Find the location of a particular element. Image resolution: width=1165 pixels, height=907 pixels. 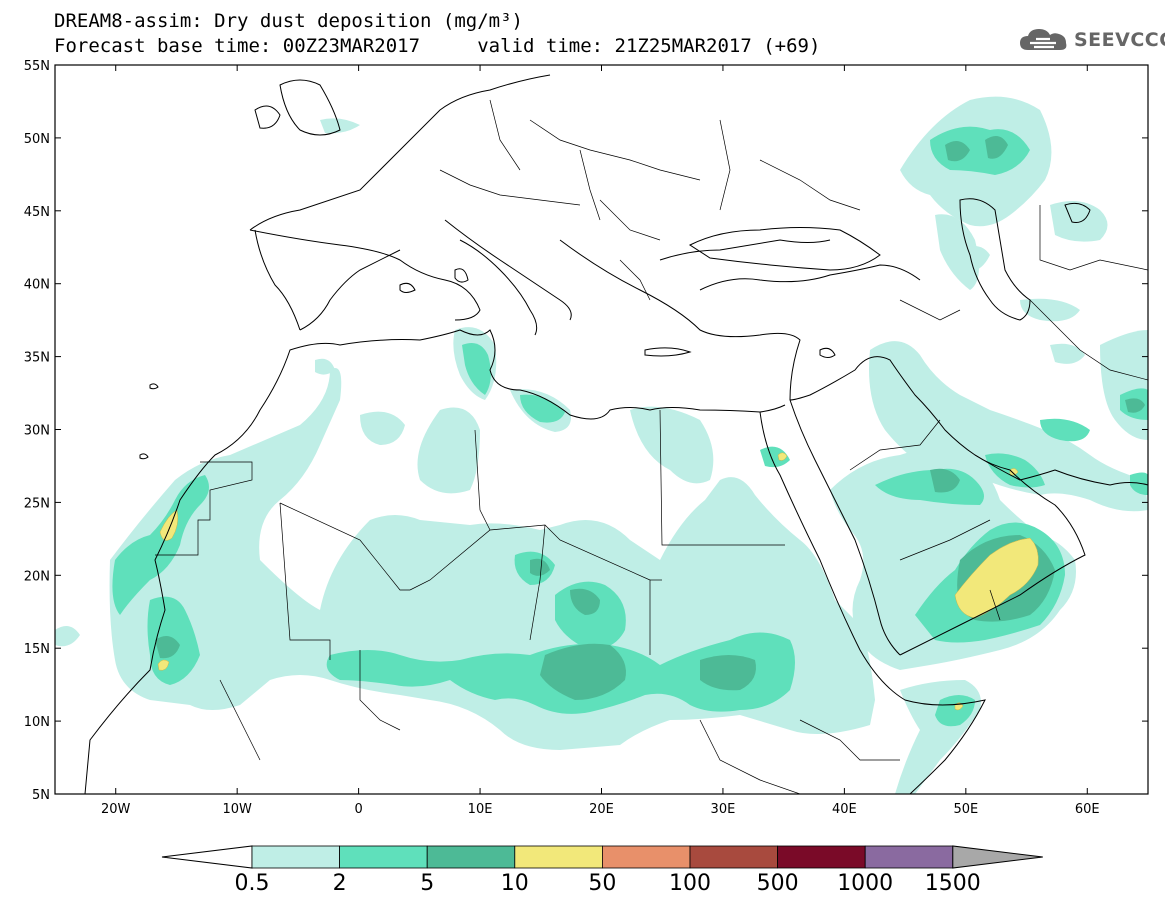

lat-tick-label: 10N is located at coordinates (37, 722).